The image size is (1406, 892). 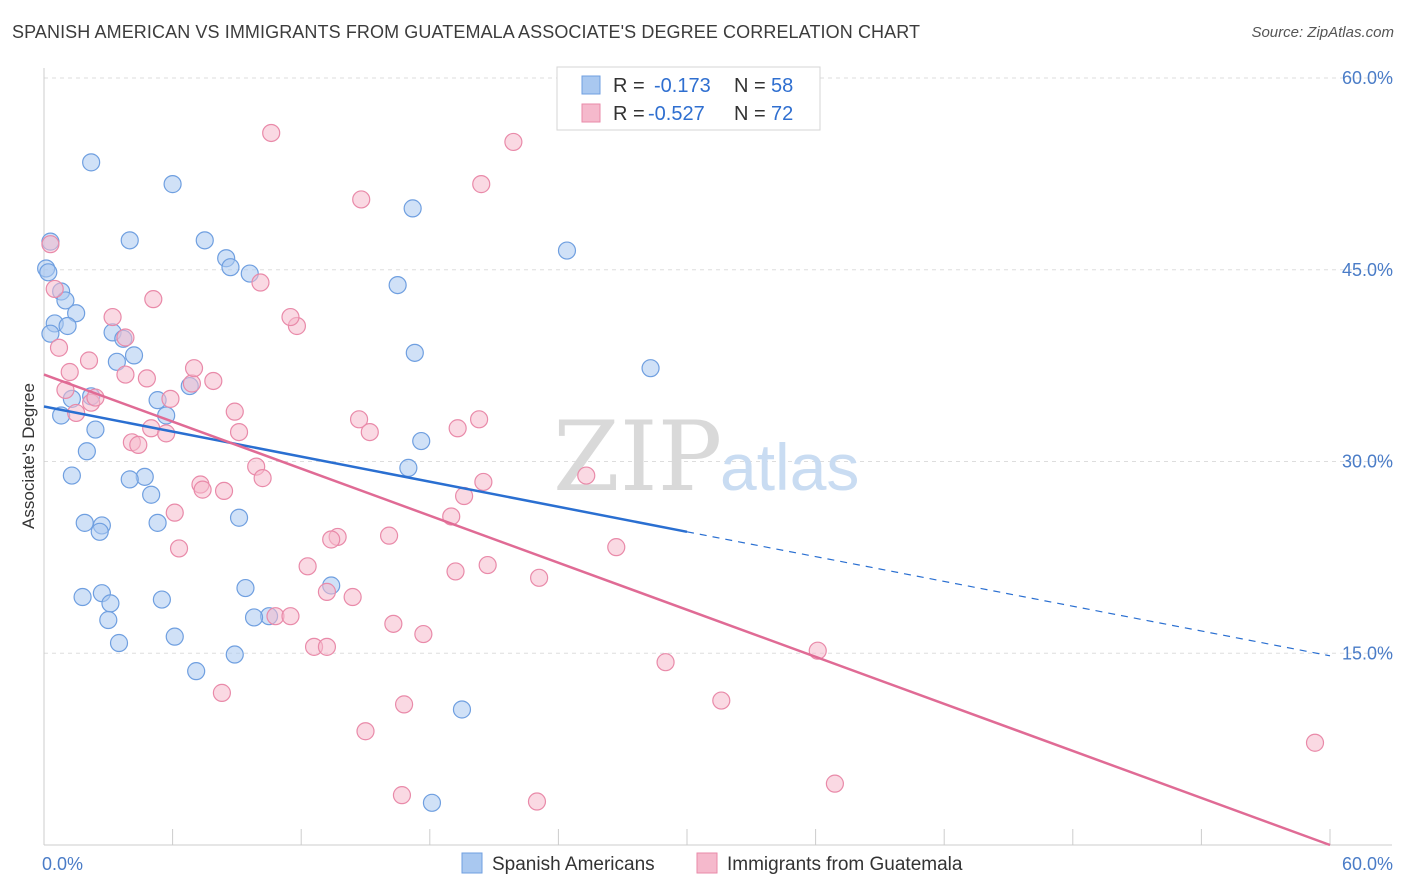 I want to click on legend-r-label: R =, so click(x=629, y=114).